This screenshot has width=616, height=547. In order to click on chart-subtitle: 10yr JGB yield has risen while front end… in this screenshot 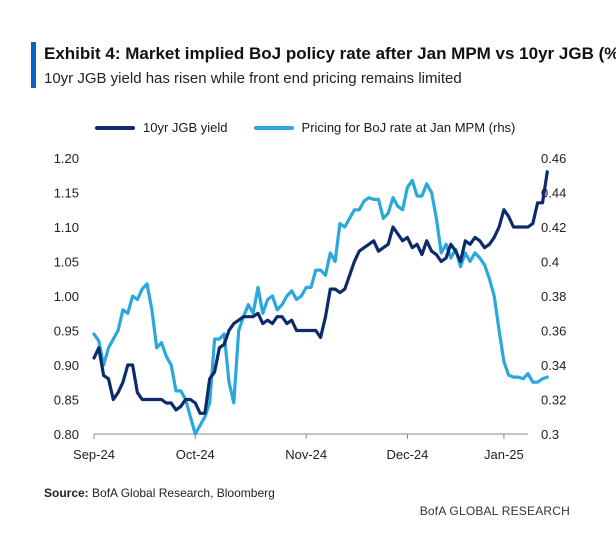, I will do `click(253, 78)`.